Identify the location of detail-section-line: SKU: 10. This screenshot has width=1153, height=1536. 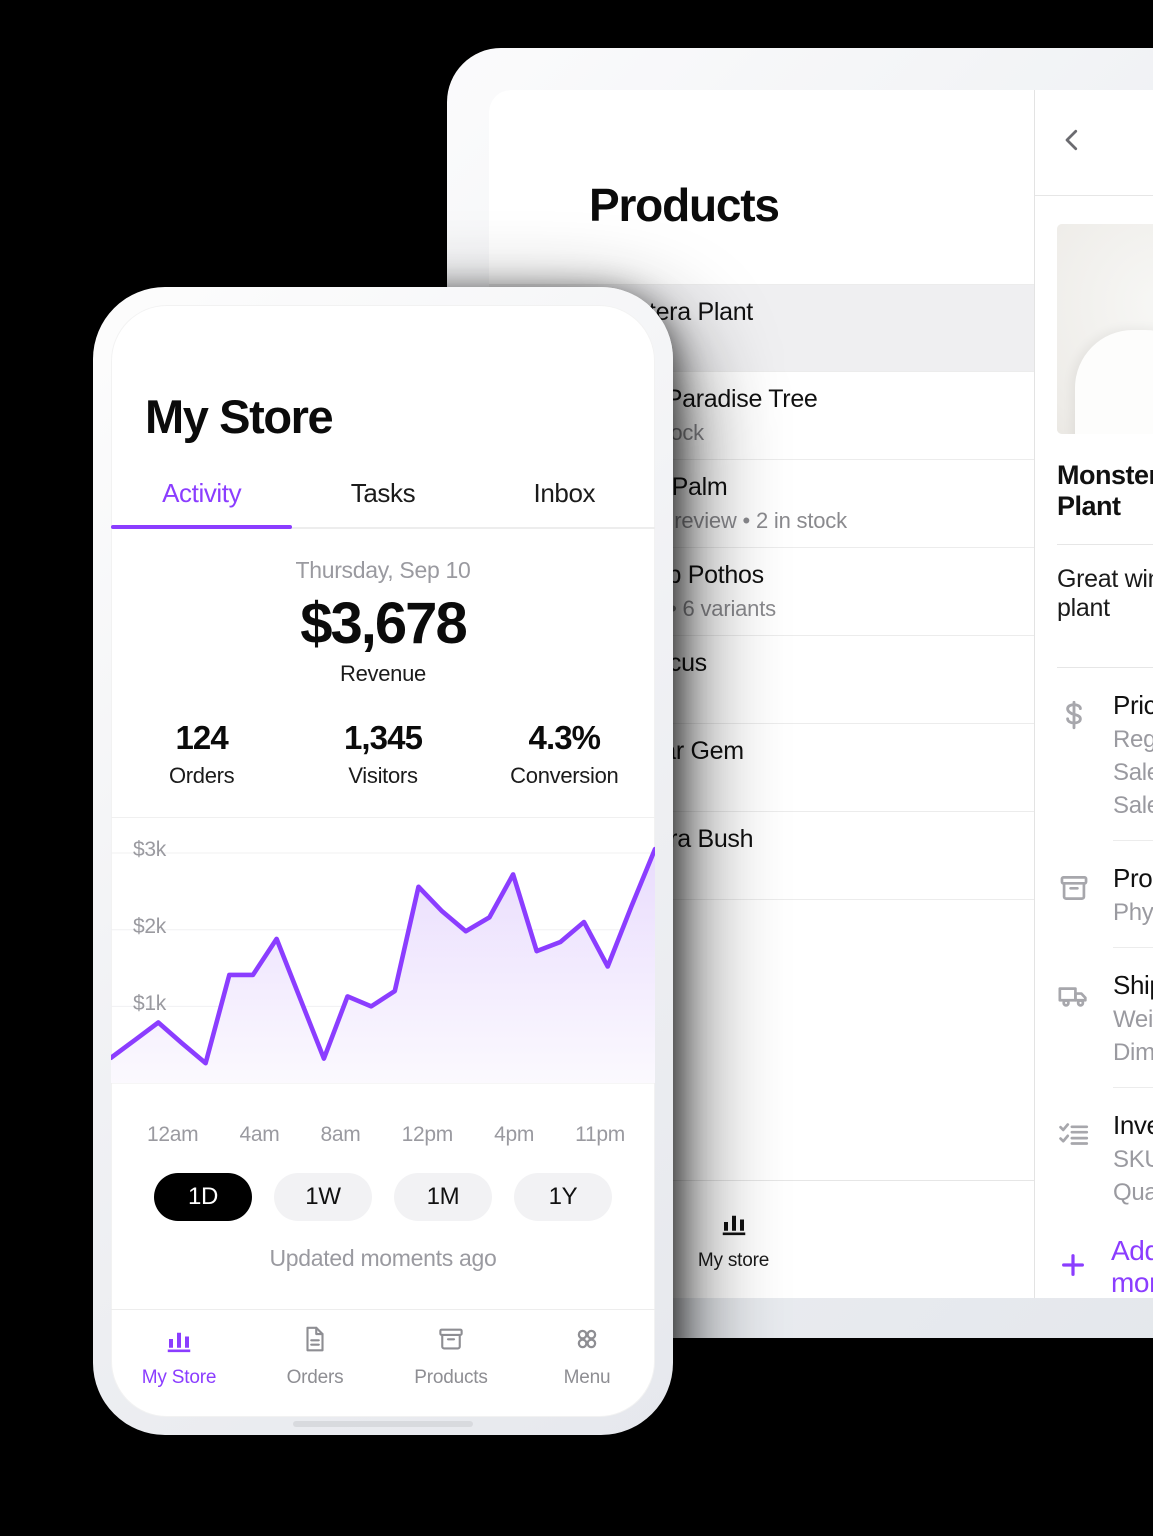
(1133, 1159).